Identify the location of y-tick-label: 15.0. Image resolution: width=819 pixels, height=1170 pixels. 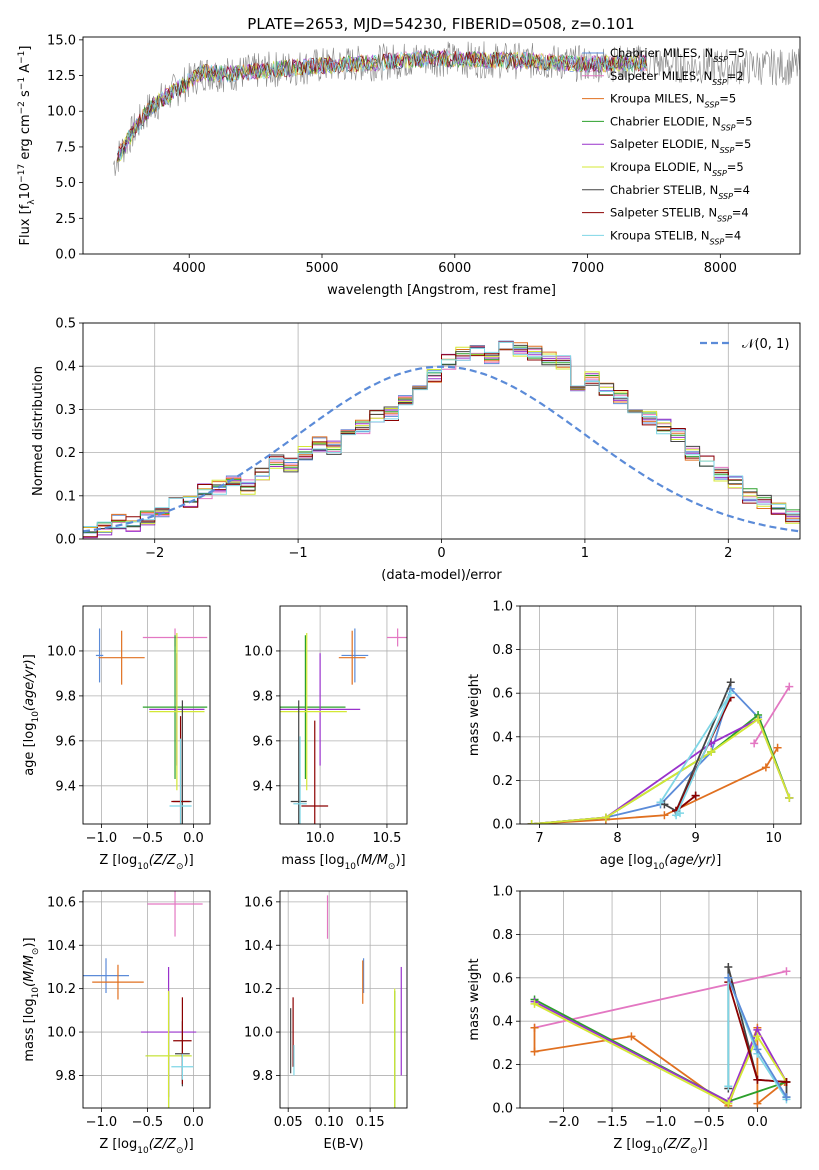
(61, 40).